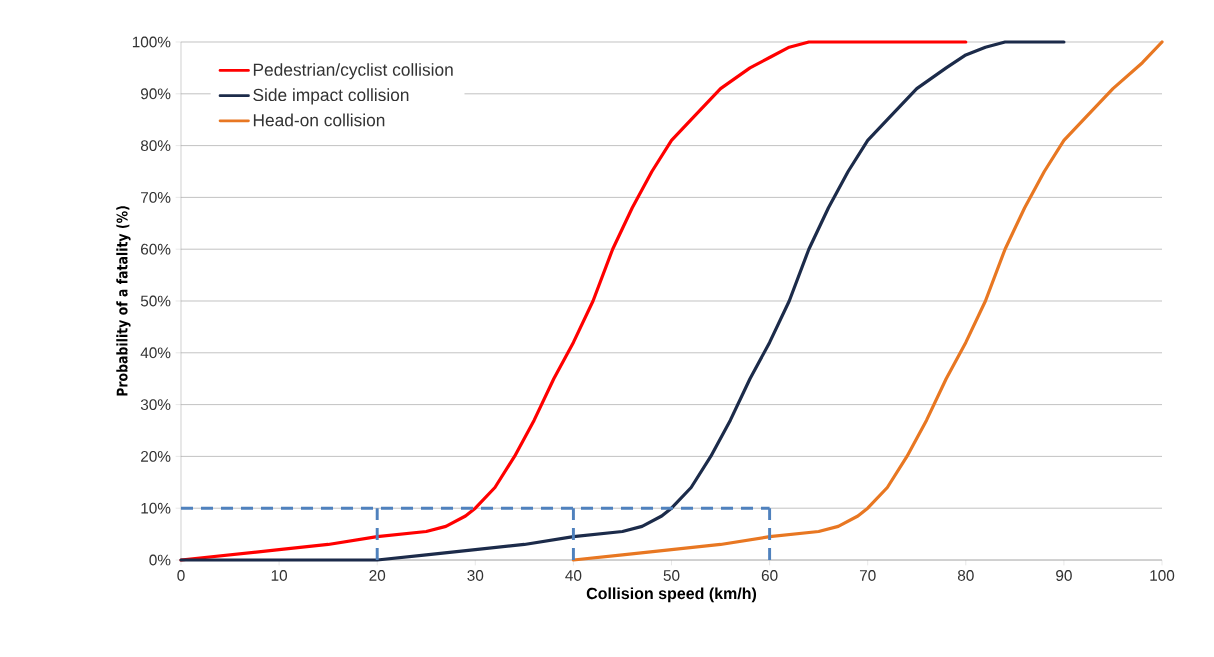  Describe the element at coordinates (353, 71) in the screenshot. I see `legend-label: Pedestrian/cyclist collision` at that location.